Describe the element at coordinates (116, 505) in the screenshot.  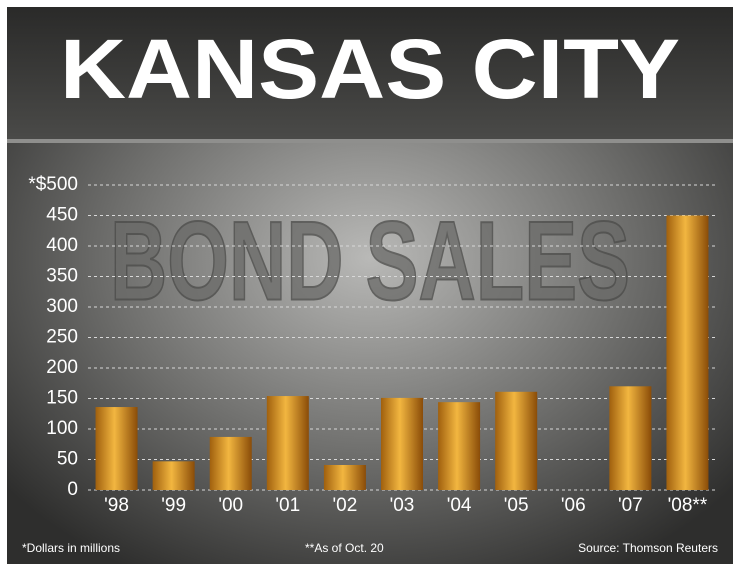
I see `x-tick-label: '98` at that location.